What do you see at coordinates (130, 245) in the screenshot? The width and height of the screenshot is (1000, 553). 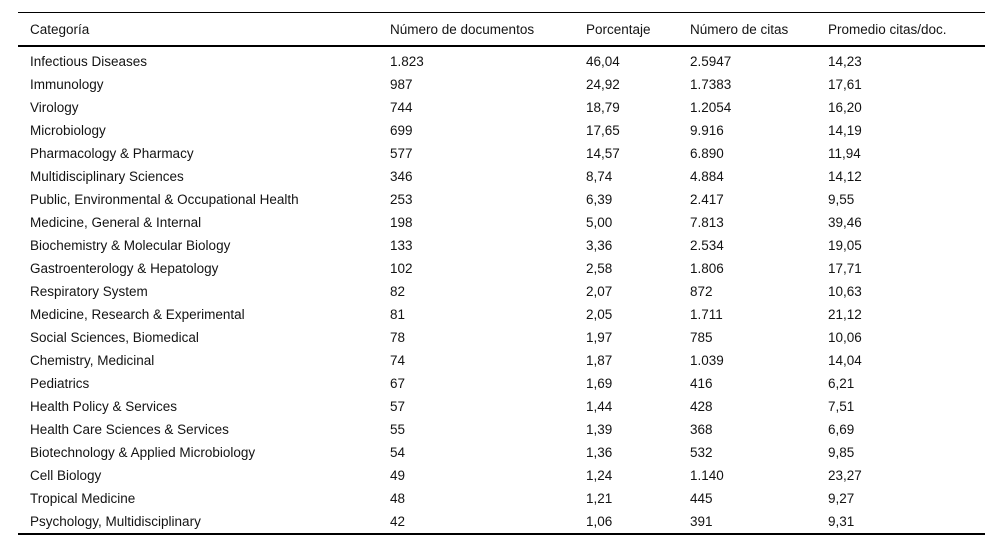 I see `table-cell: Biochemistry & Molecular Biology` at bounding box center [130, 245].